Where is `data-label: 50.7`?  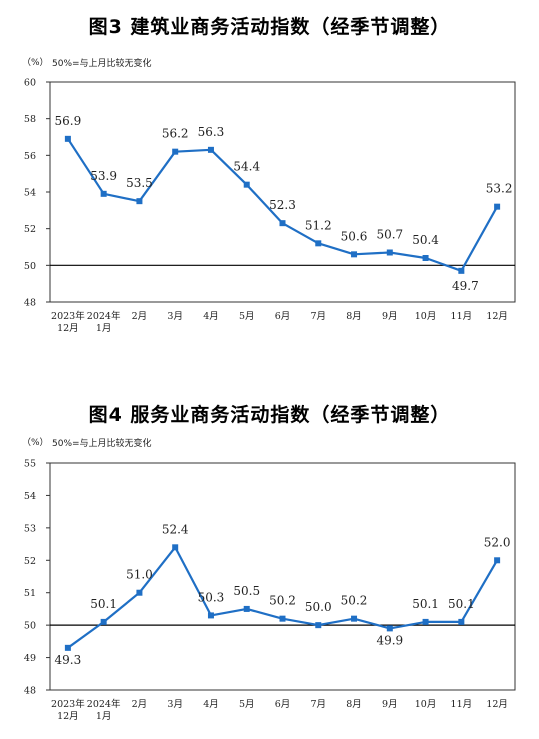 data-label: 50.7 is located at coordinates (389, 235).